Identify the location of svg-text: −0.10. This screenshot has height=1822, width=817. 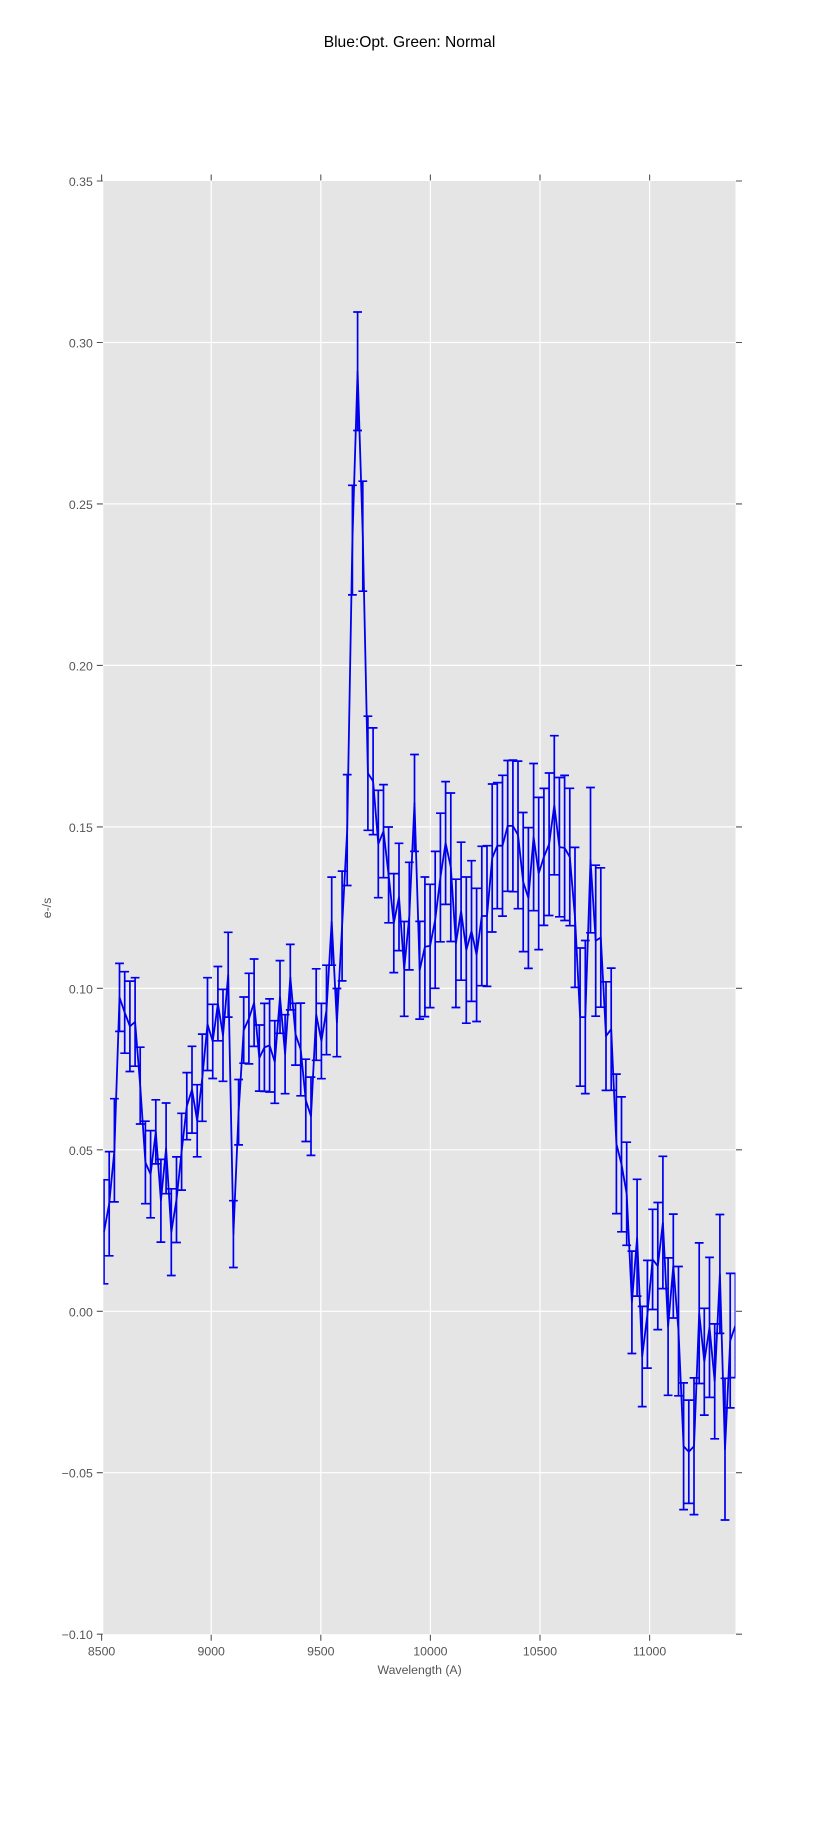
(77, 1635).